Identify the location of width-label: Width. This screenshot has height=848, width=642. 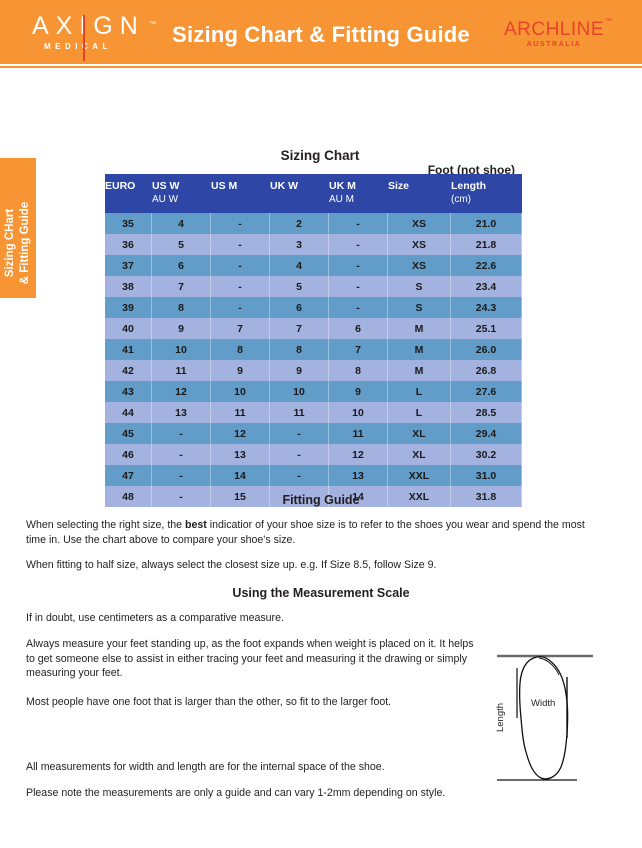
(543, 703).